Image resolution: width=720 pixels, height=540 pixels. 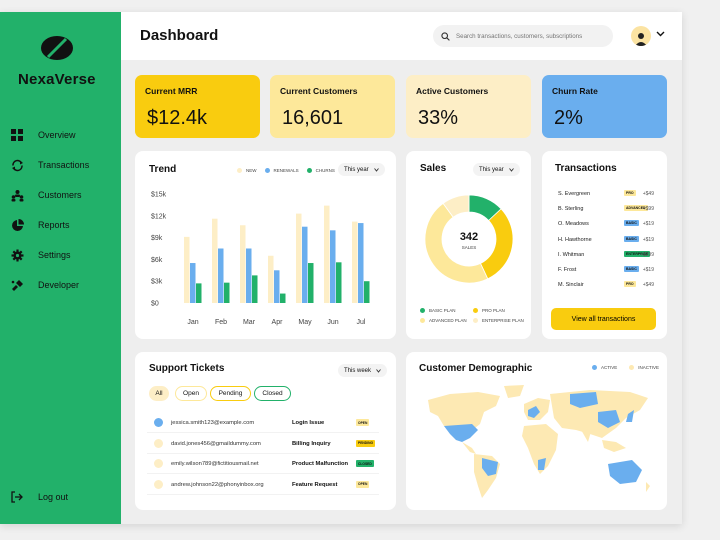 I want to click on logout-icon, so click(x=17, y=497).